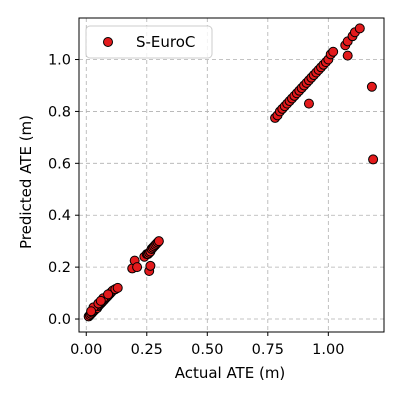 The width and height of the screenshot is (400, 400). Describe the element at coordinates (207, 350) in the screenshot. I see `x-tick-label: 0.50` at that location.